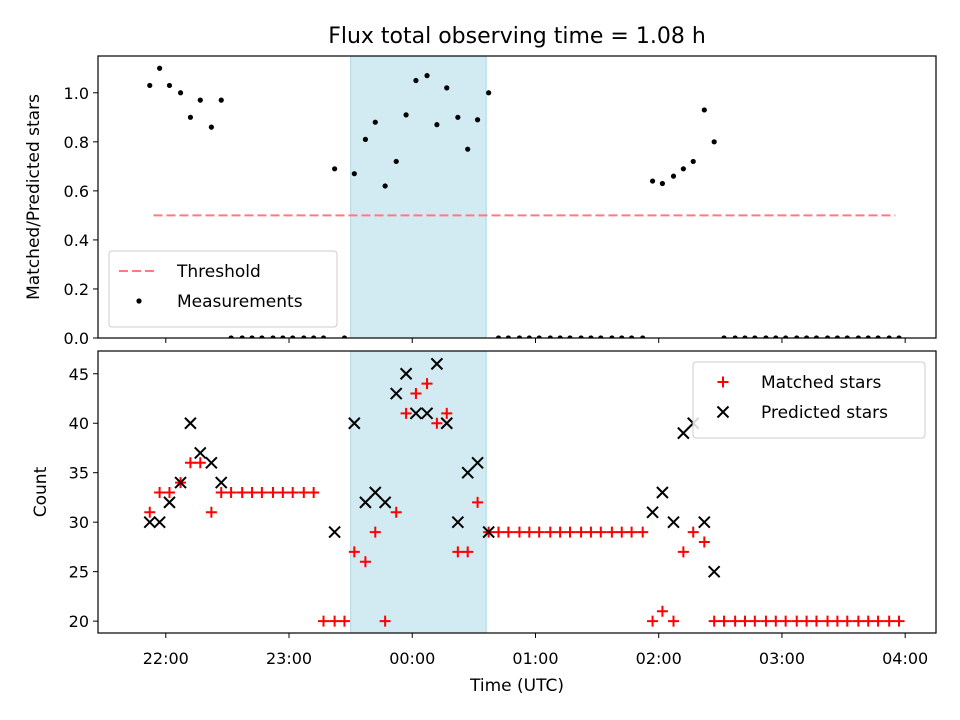 This screenshot has height=720, width=960. I want to click on y-tick-label: 0.2, so click(76, 289).